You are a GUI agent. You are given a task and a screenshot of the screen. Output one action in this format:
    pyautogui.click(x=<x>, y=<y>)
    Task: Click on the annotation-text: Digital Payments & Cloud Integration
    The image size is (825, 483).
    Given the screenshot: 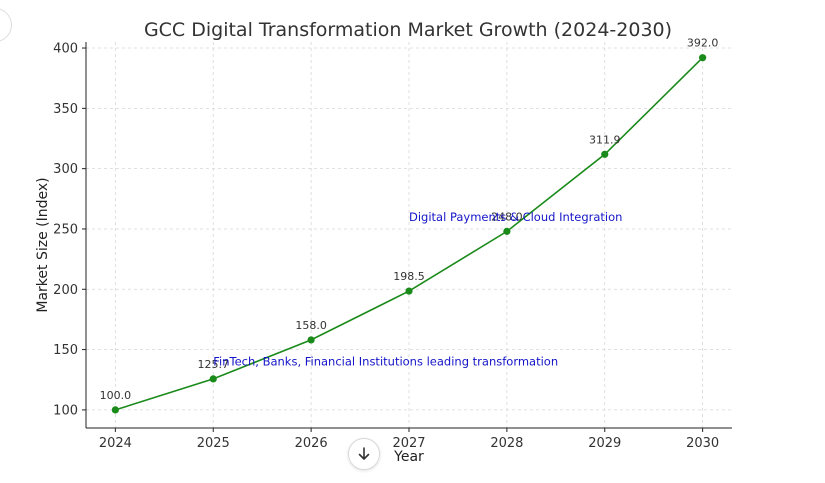 What is the action you would take?
    pyautogui.click(x=515, y=217)
    